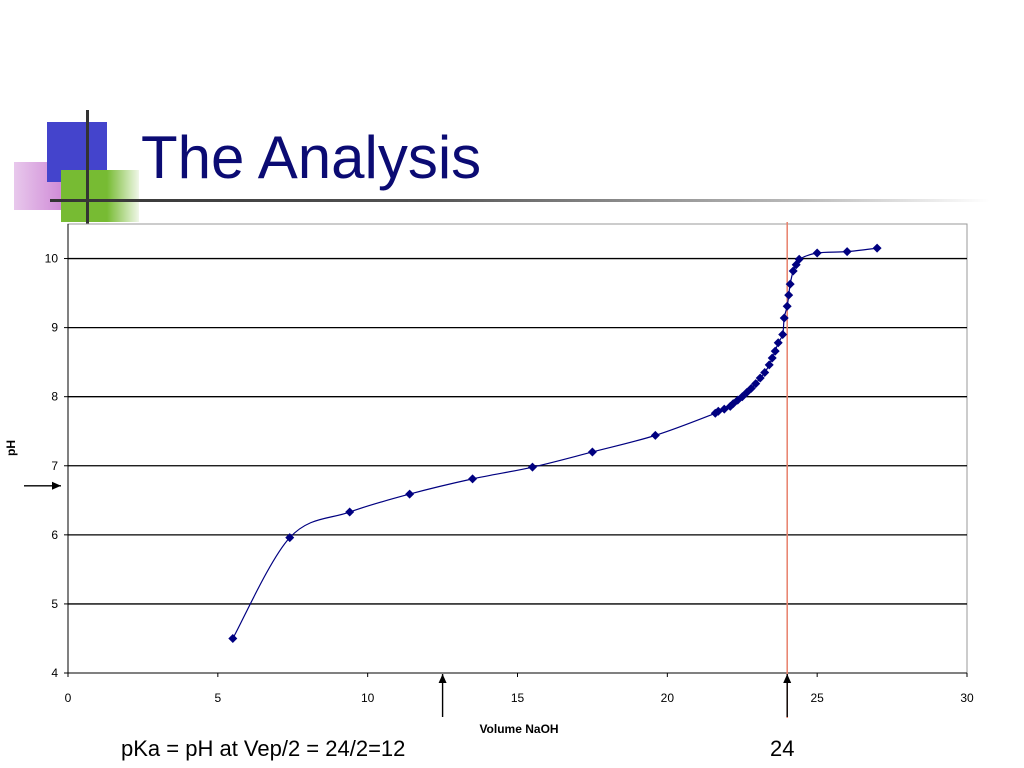 The image size is (1024, 768). What do you see at coordinates (518, 729) in the screenshot?
I see `x-axis-title: Volume NaOH` at bounding box center [518, 729].